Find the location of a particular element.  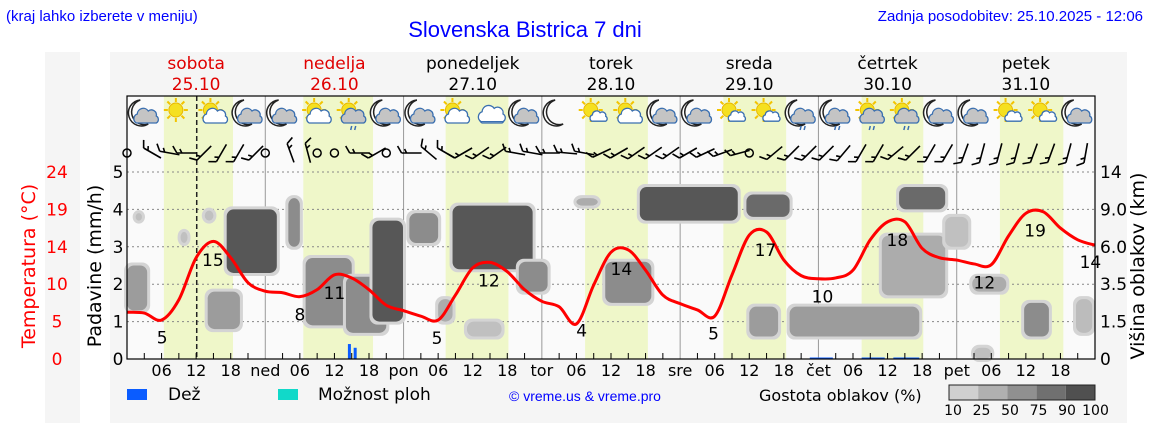

x-day-label: čet is located at coordinates (818, 370).